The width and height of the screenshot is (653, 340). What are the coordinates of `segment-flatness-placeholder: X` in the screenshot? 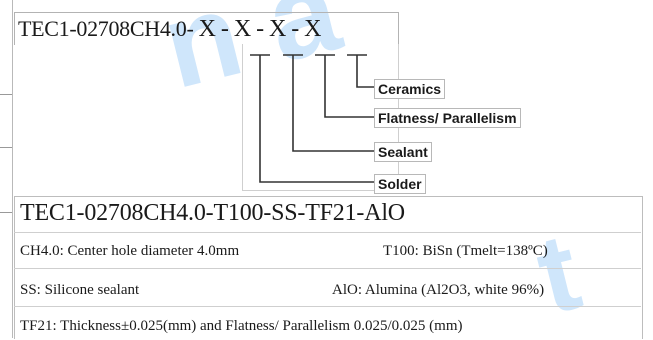 It's located at (242, 29).